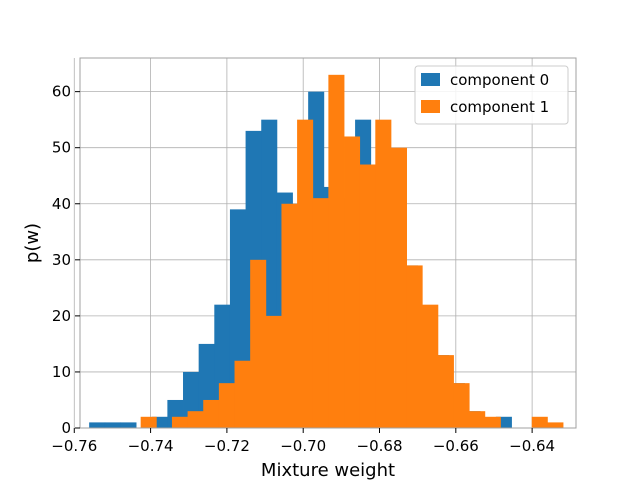 Image resolution: width=640 pixels, height=480 pixels. I want to click on y-tick-label: 30, so click(61, 260).